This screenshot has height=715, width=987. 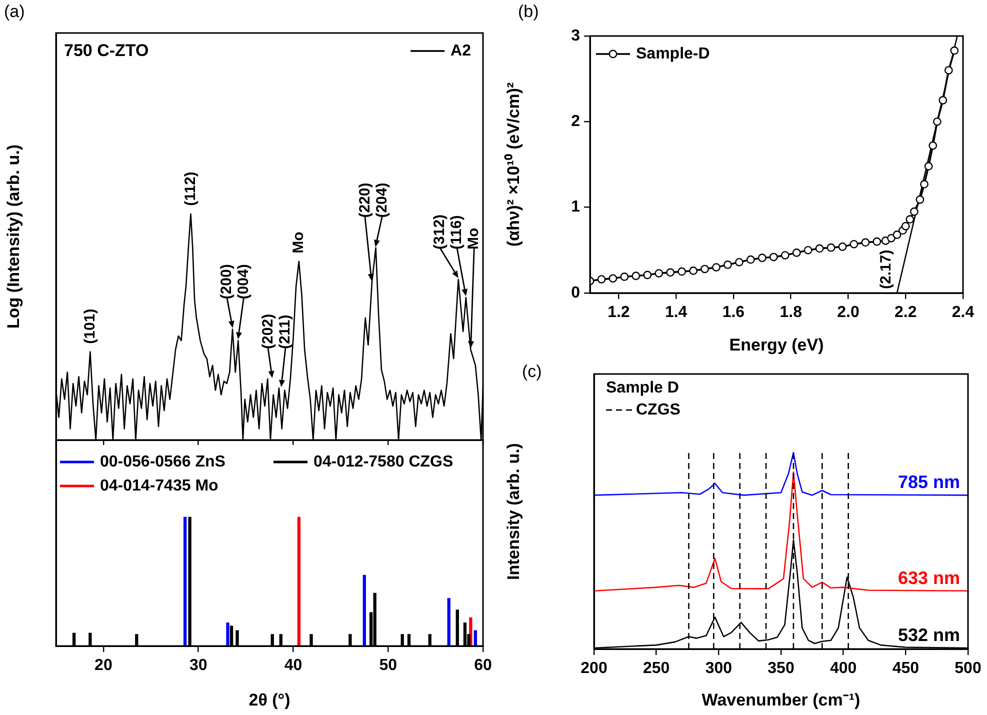 I want to click on annotation: (312), so click(x=439, y=232).